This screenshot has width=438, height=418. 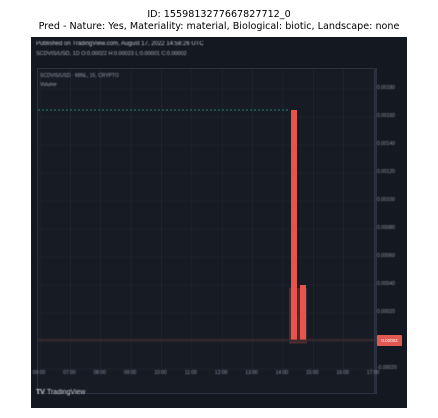 I want to click on x-tick-label: 14:00, so click(x=282, y=373).